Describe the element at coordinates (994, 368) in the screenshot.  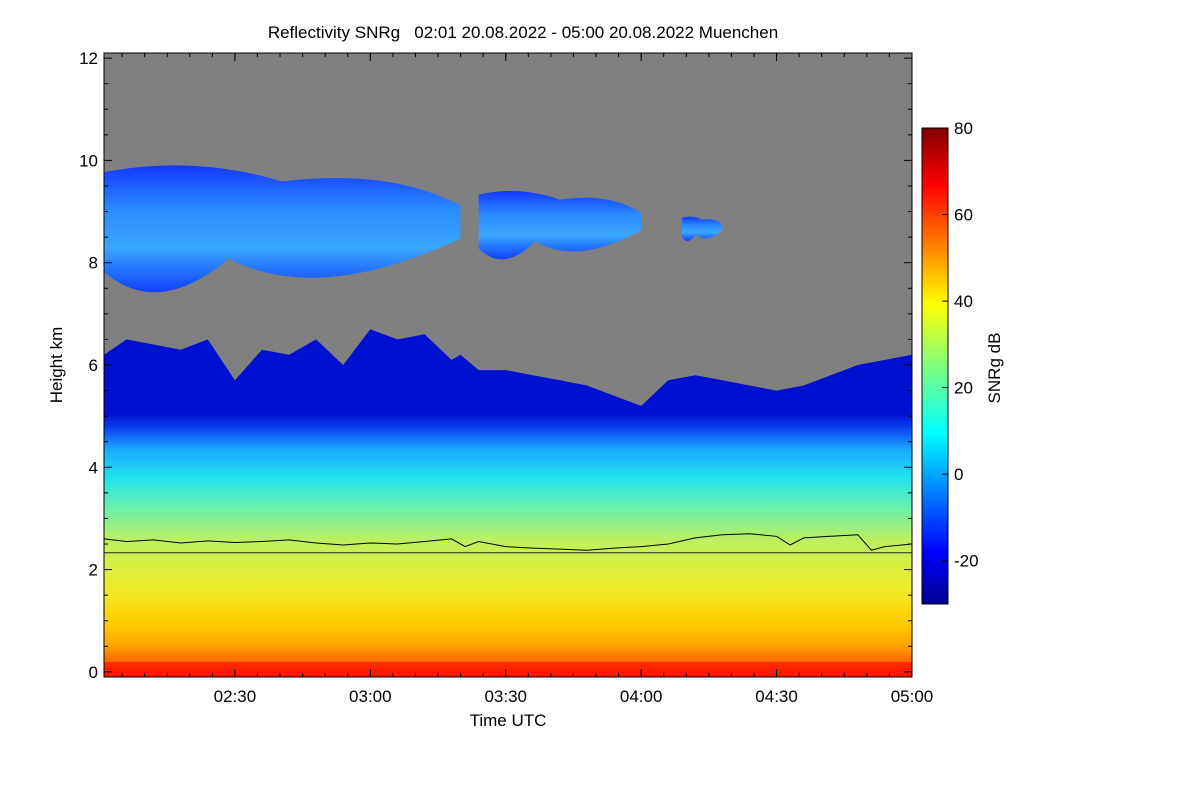
I see `colorbar-label: SNRg dB` at that location.